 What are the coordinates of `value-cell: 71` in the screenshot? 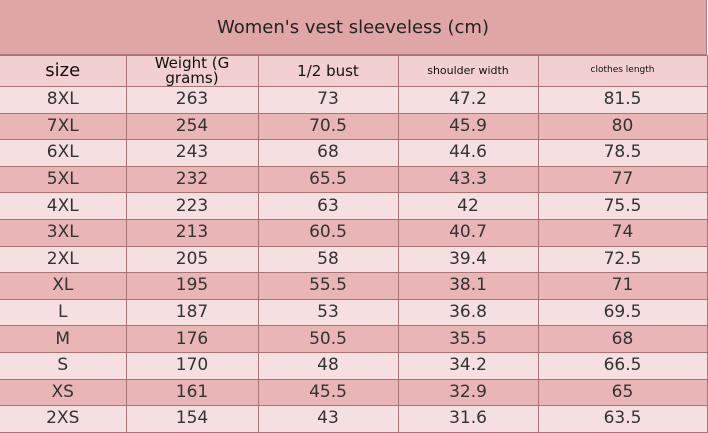 It's located at (622, 286).